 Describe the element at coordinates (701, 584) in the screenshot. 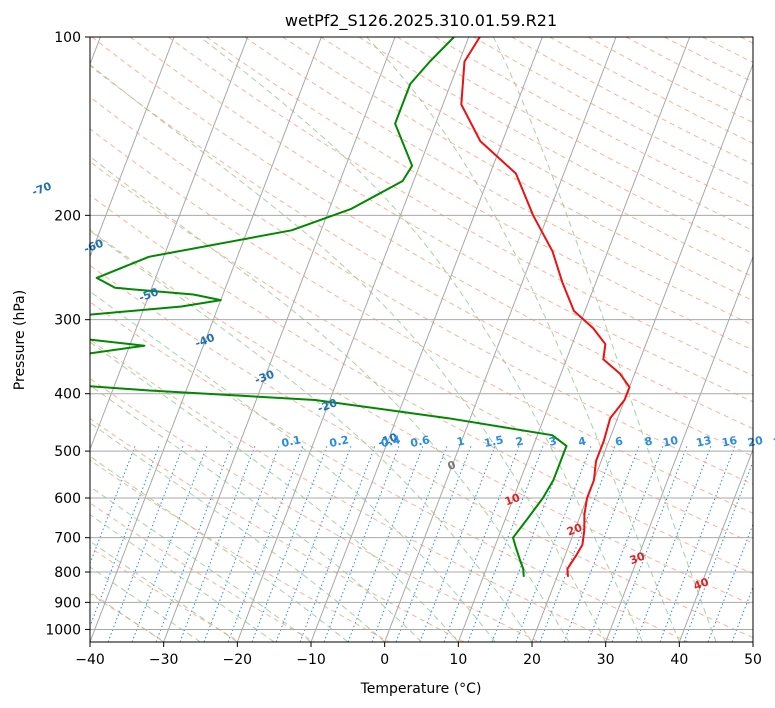

I see `isotherm-label: 40` at that location.